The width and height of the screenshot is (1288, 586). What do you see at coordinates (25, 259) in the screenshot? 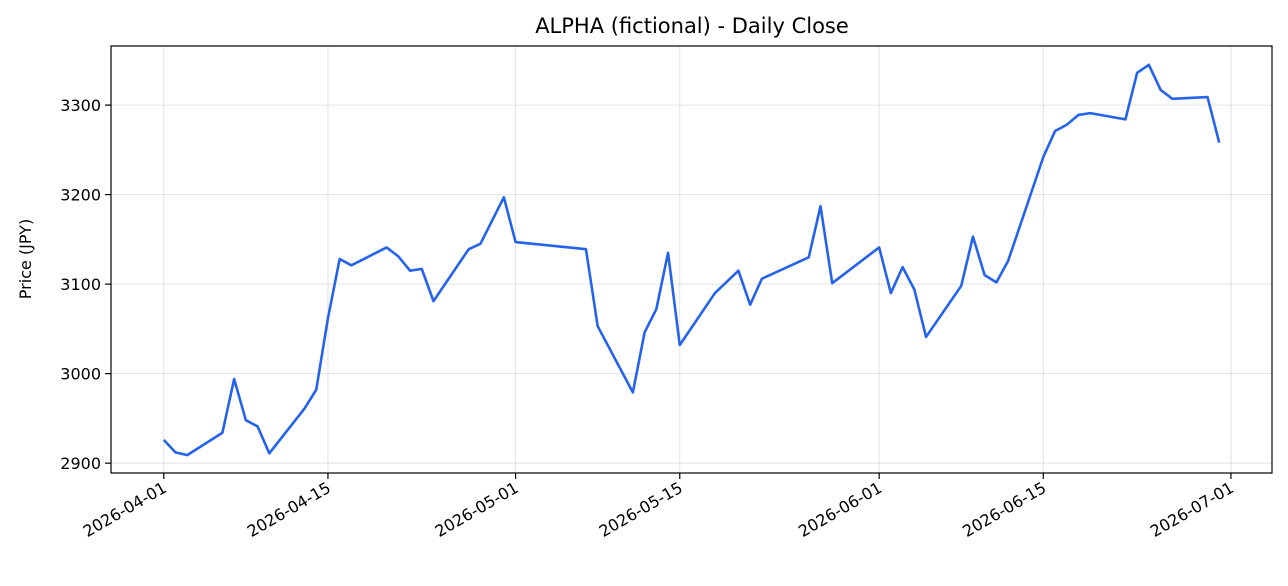
I see `y-axis-label: Price (JPY)` at bounding box center [25, 259].